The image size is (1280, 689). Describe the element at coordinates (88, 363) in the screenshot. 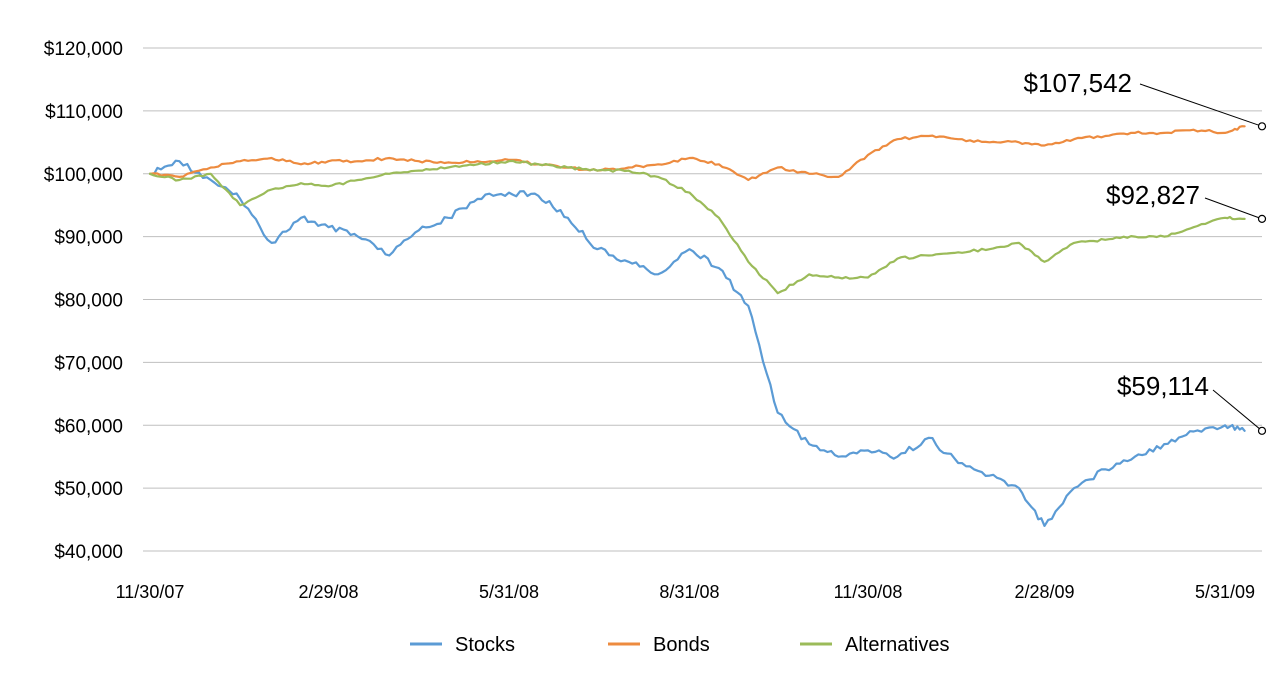

I see `y-tick-label: $70,000` at that location.